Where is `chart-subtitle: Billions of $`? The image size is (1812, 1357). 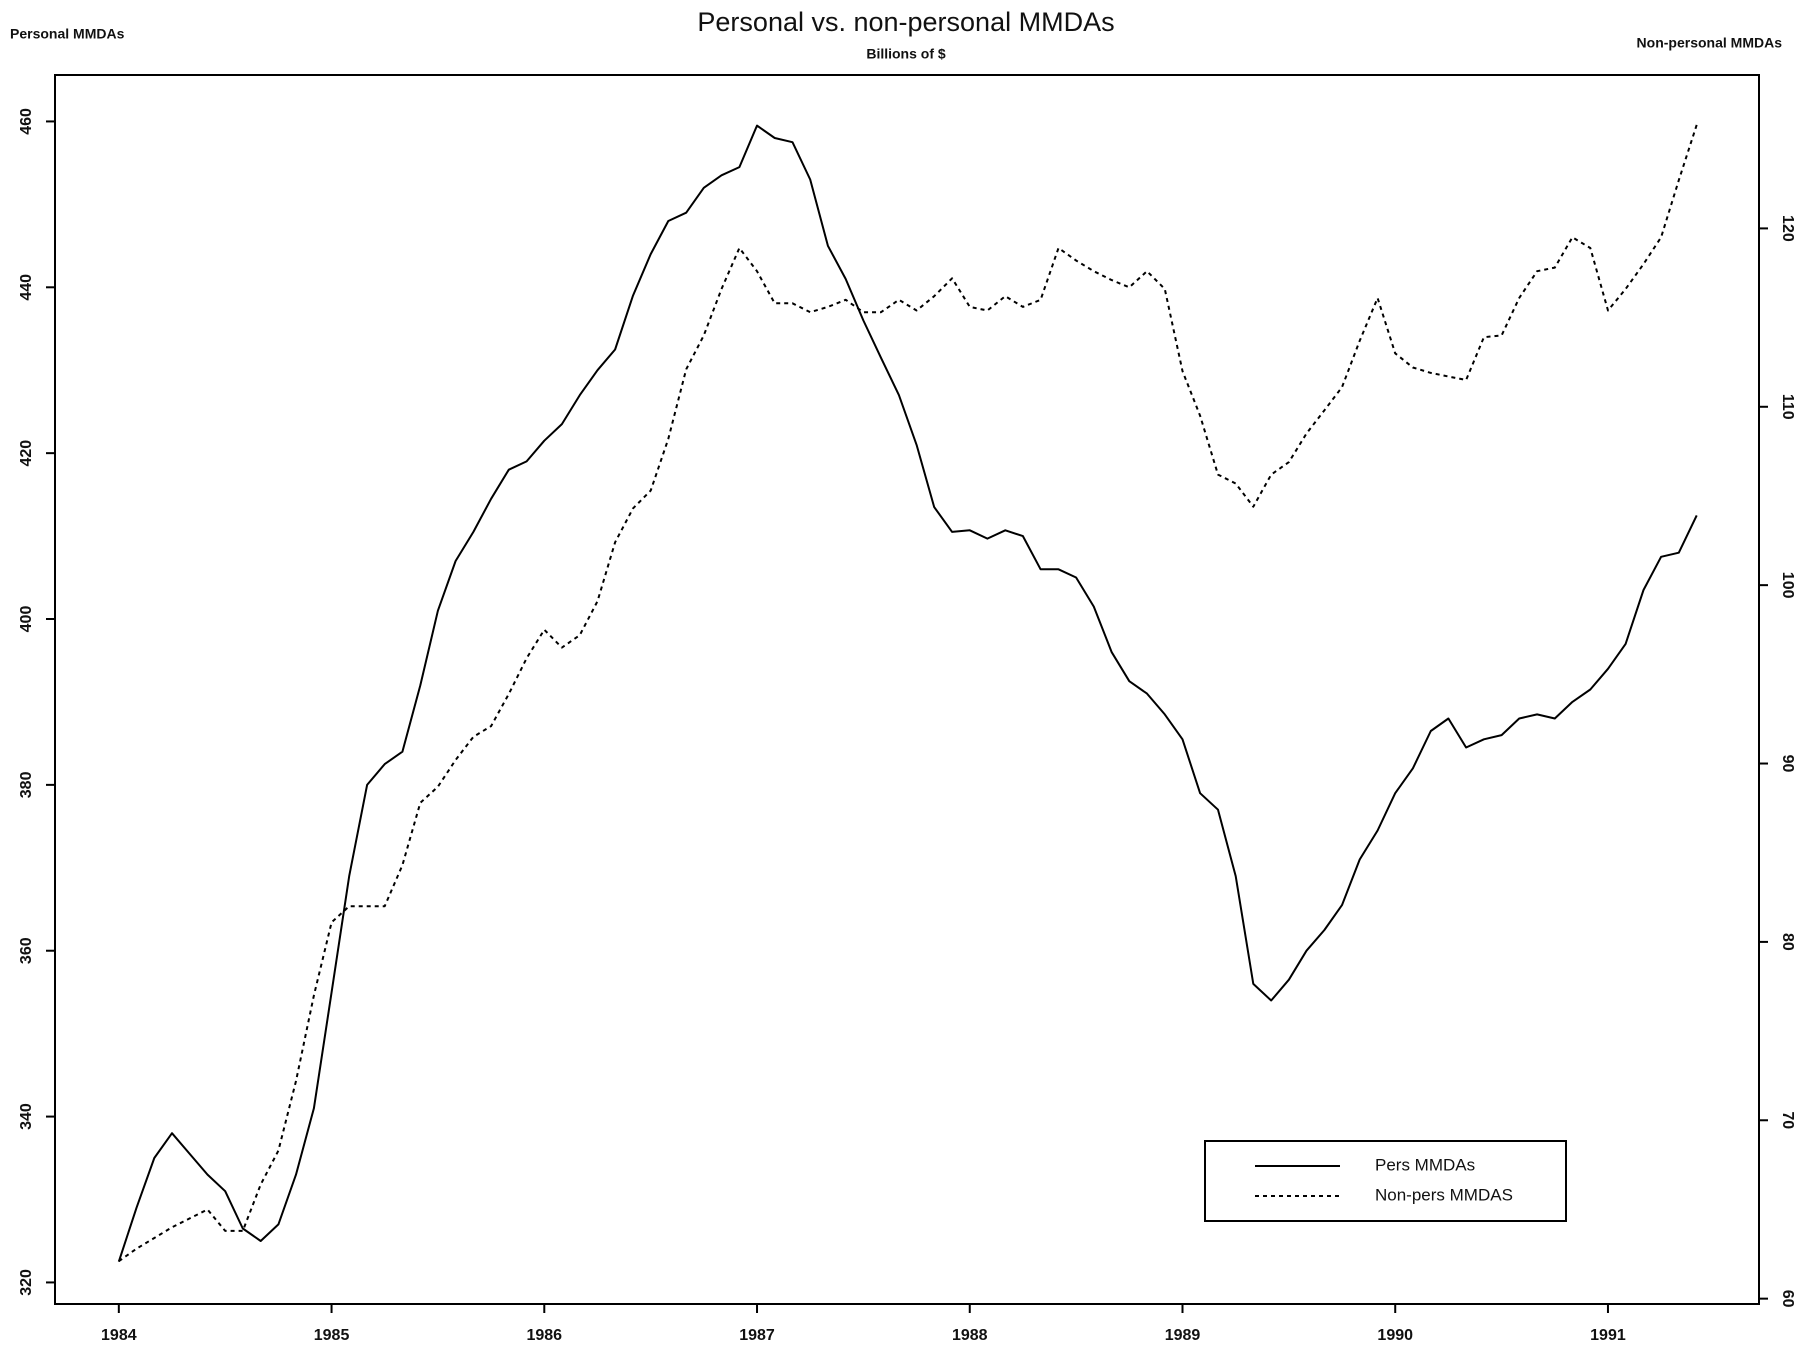 chart-subtitle: Billions of $ is located at coordinates (906, 54).